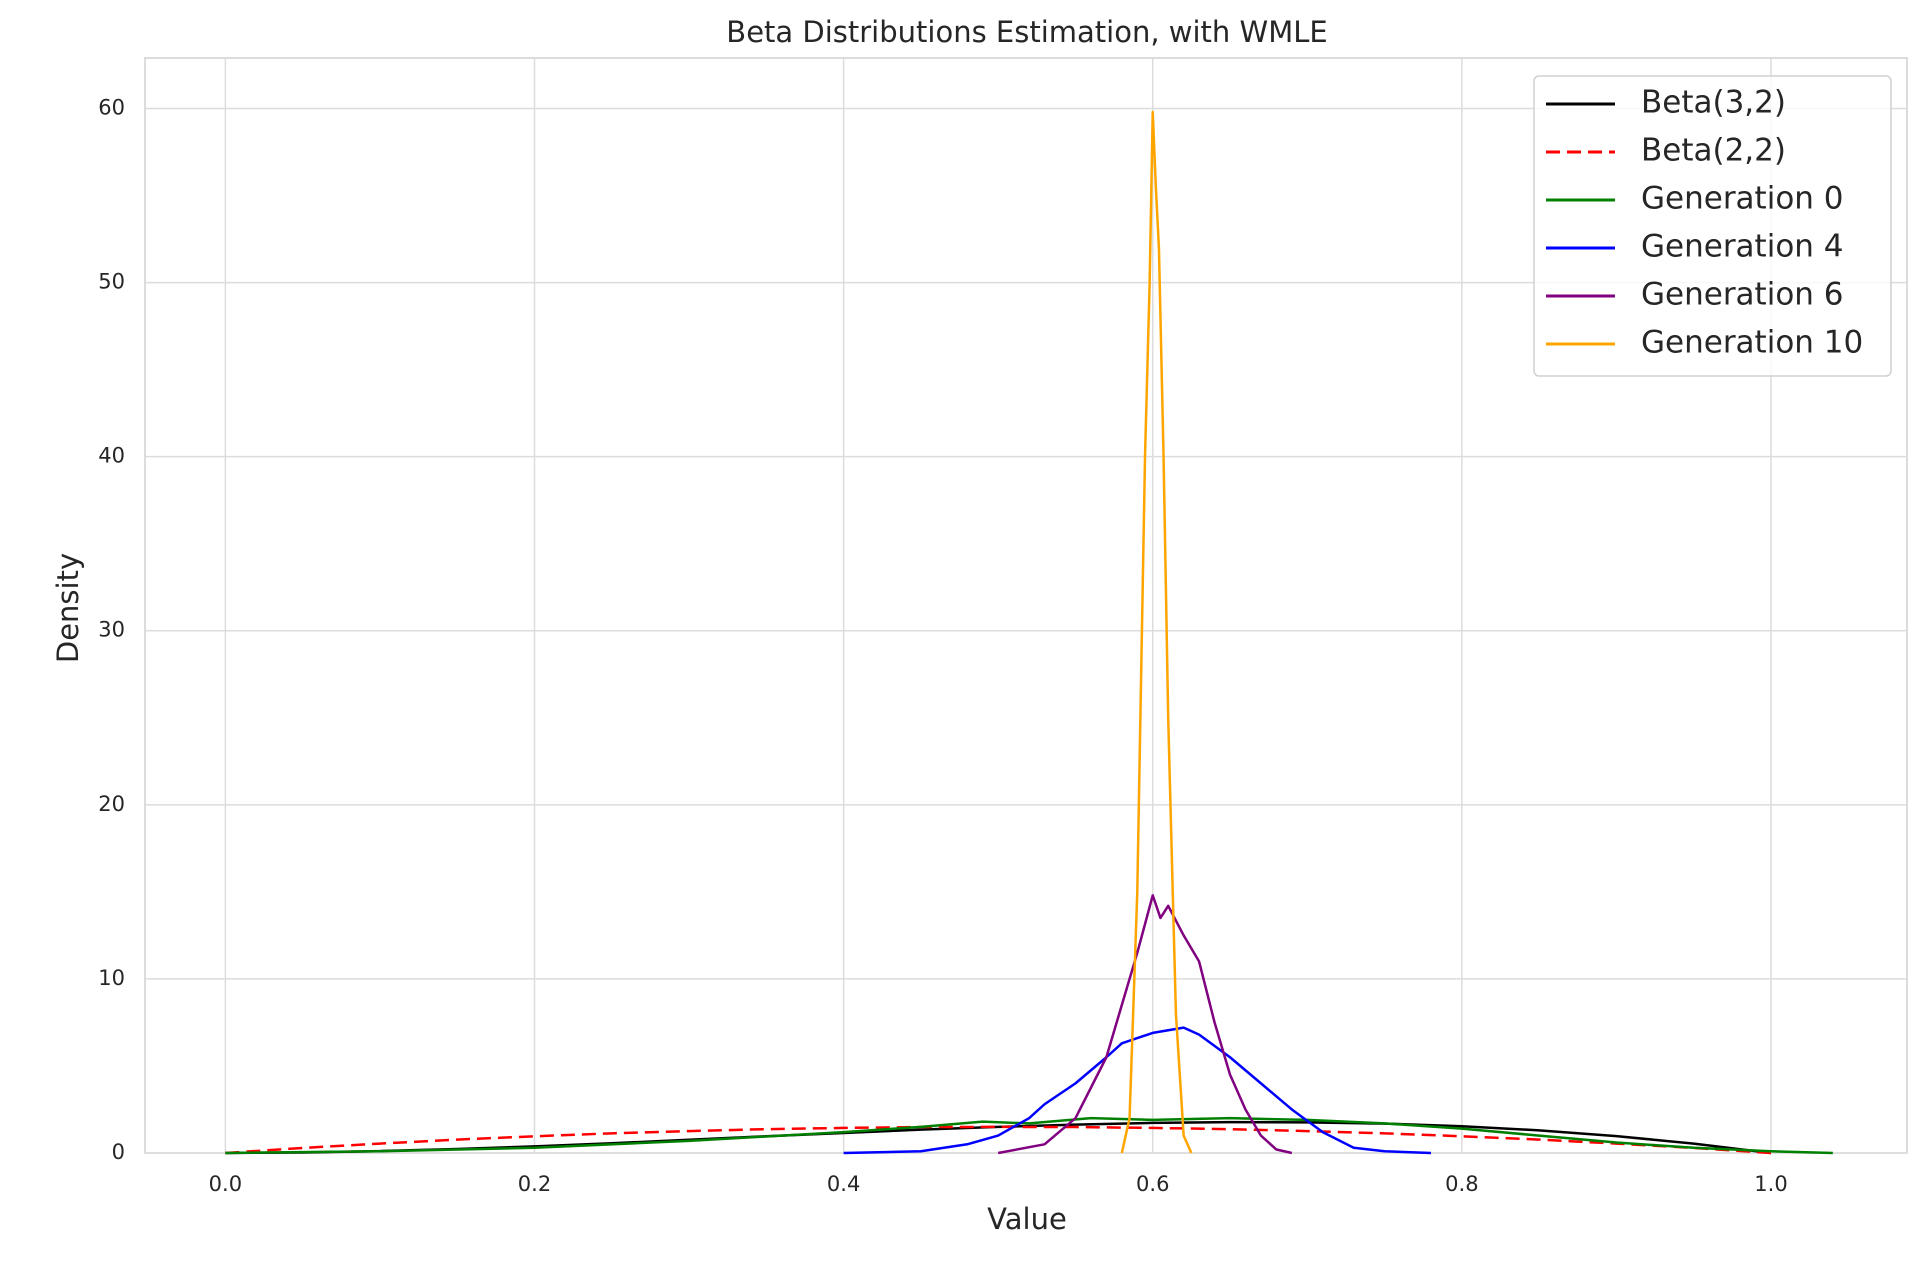 The height and width of the screenshot is (1279, 1920). I want to click on legend-label: Generation 10, so click(1752, 343).